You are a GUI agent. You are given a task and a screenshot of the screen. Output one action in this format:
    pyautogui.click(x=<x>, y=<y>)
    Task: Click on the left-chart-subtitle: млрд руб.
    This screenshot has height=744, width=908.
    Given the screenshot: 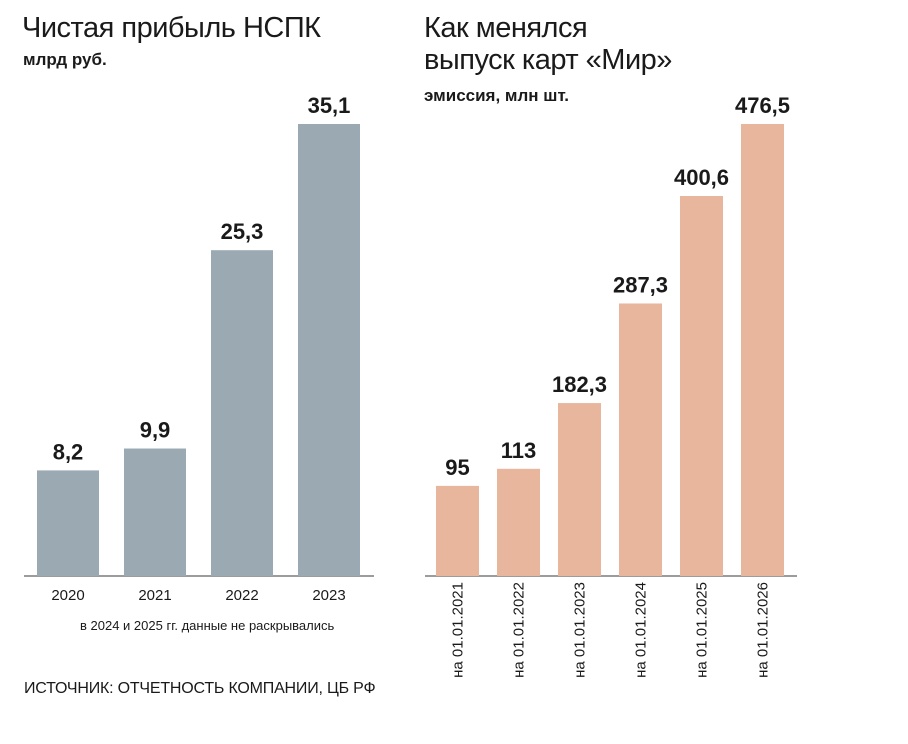 What is the action you would take?
    pyautogui.click(x=65, y=59)
    